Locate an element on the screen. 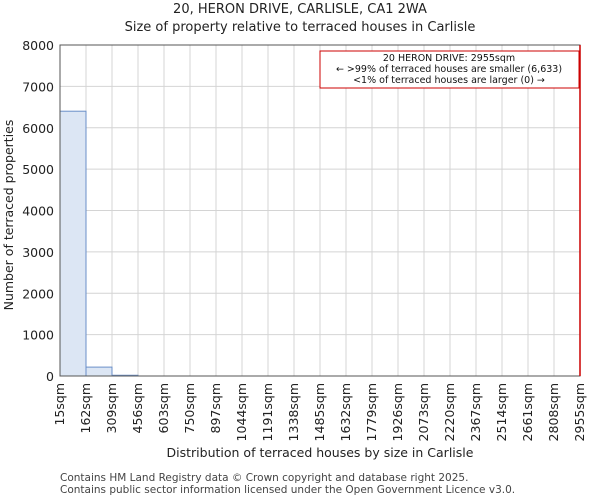  y-tick-label: 5000 is located at coordinates (38, 169).